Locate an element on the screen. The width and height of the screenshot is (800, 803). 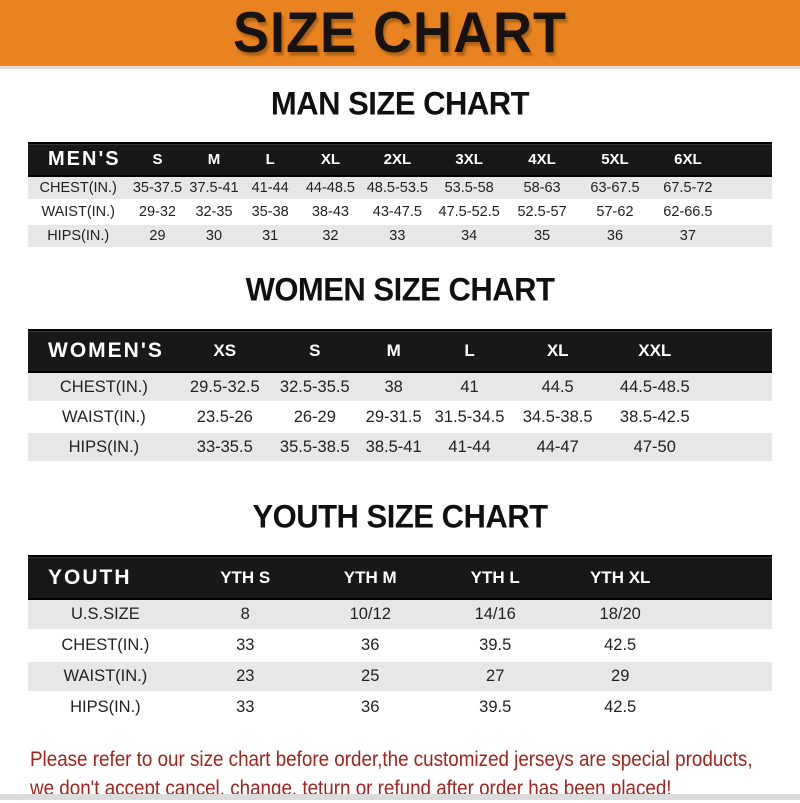
value-cell: 10/12 is located at coordinates (370, 615).